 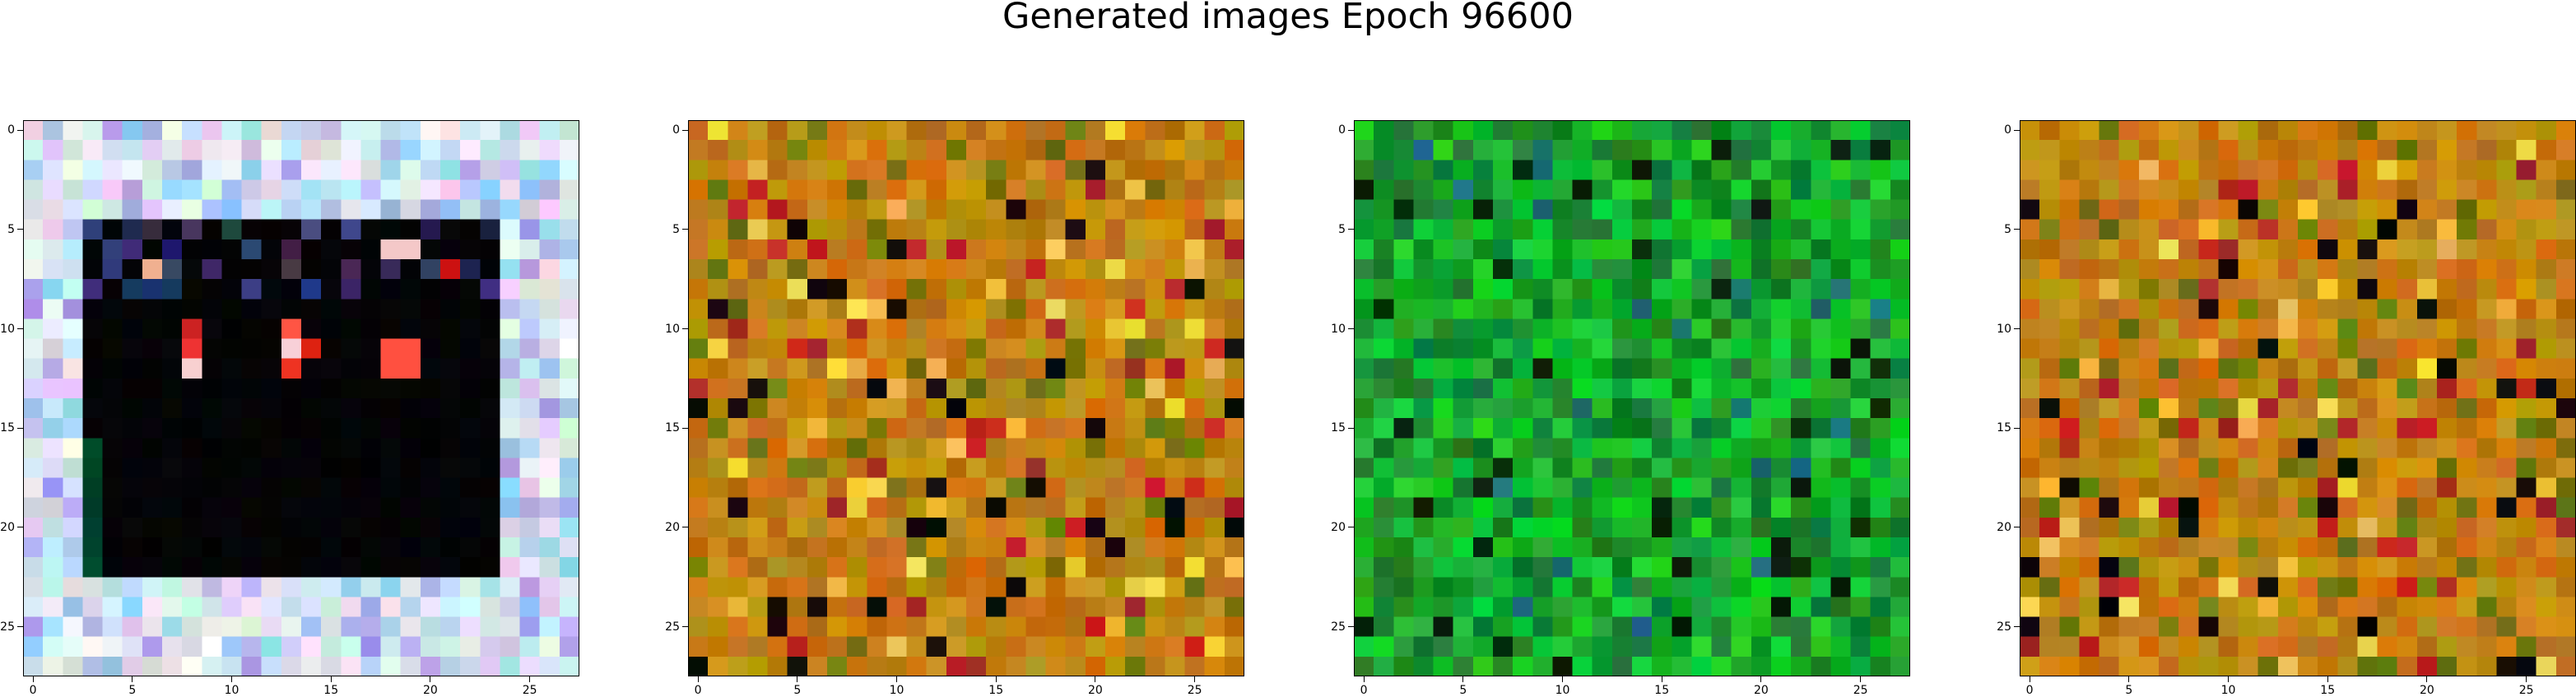 What do you see at coordinates (1288, 18) in the screenshot?
I see `figure-title: Generated images Epoch 96600` at bounding box center [1288, 18].